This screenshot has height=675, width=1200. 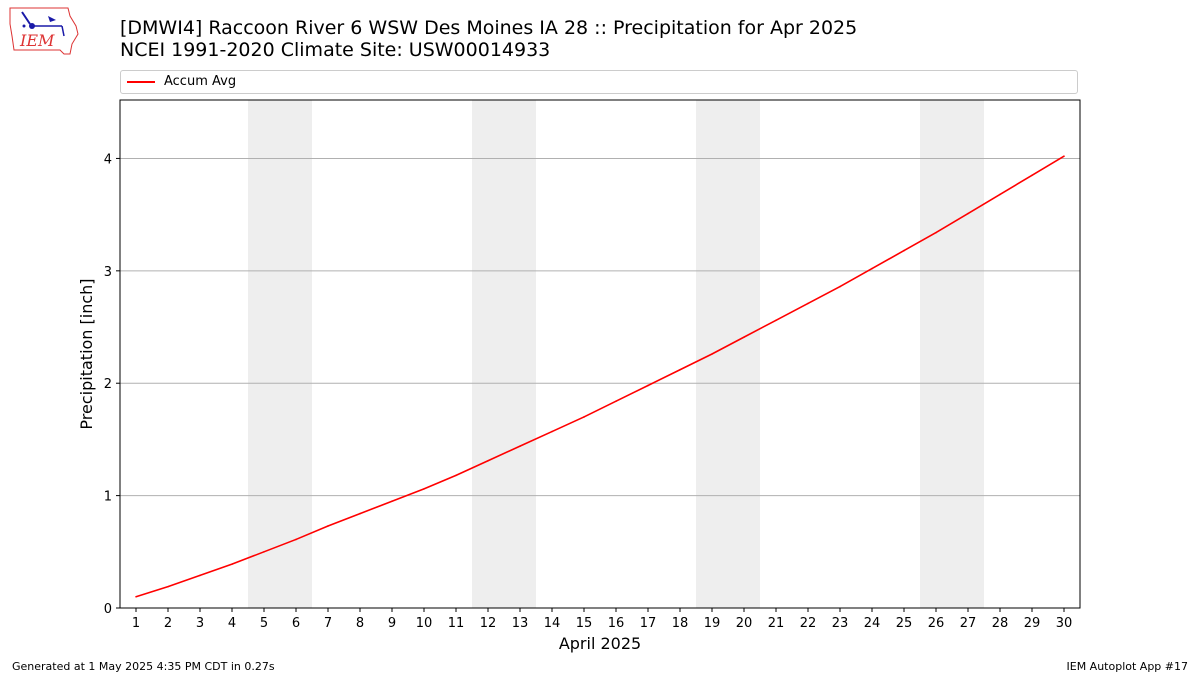 I want to click on iem-logo: IEM, so click(x=44, y=32).